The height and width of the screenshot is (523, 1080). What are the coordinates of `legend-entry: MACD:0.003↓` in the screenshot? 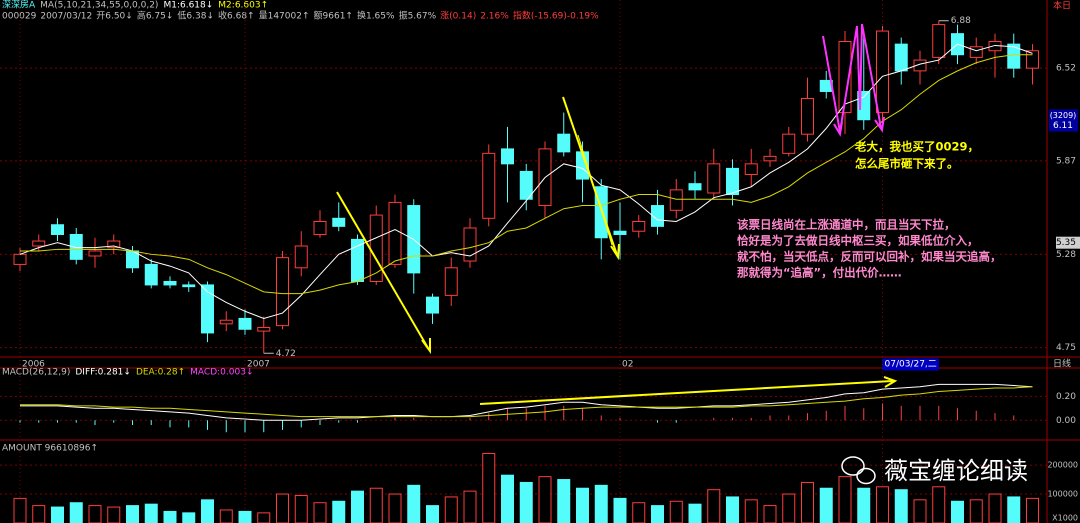 It's located at (221, 373).